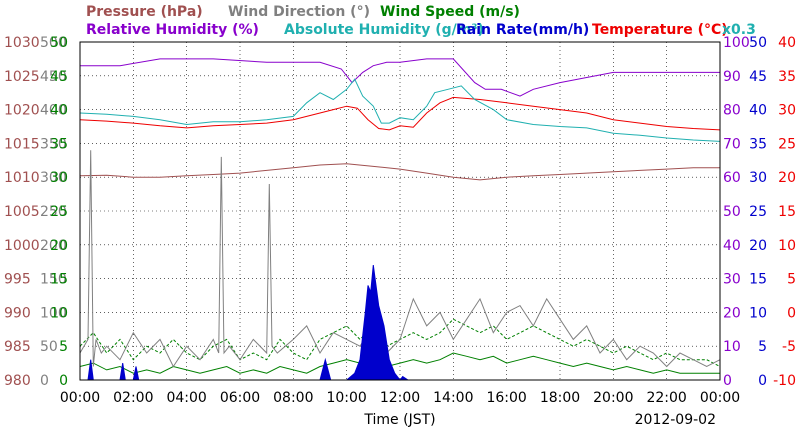 The image size is (800, 434). I want to click on x-tick: 12:00, so click(400, 398).